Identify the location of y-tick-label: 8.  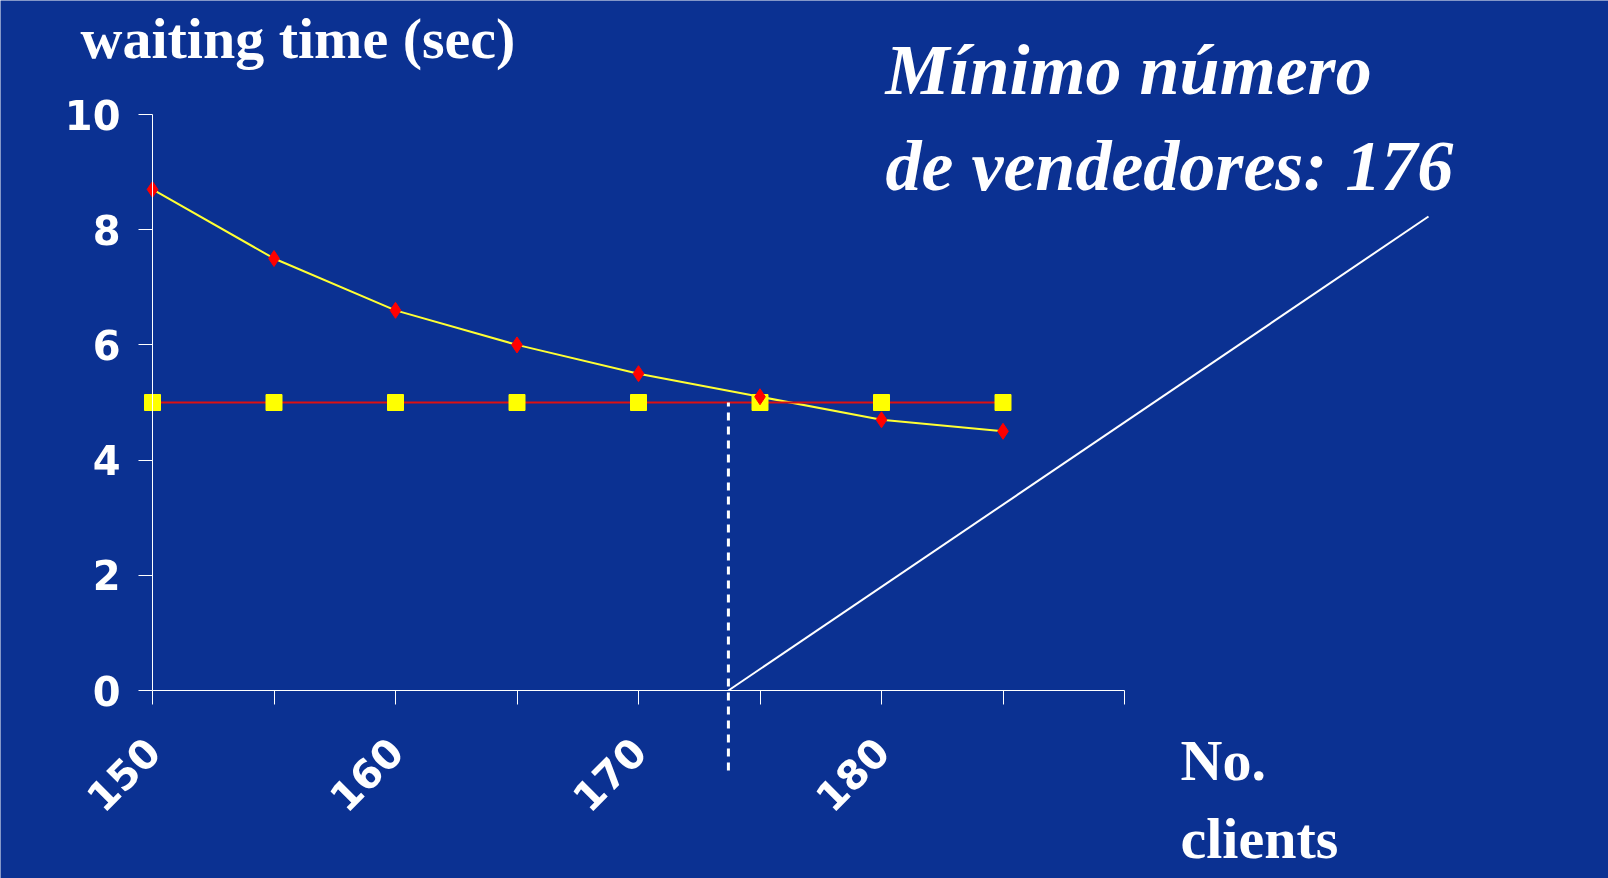
(106, 230).